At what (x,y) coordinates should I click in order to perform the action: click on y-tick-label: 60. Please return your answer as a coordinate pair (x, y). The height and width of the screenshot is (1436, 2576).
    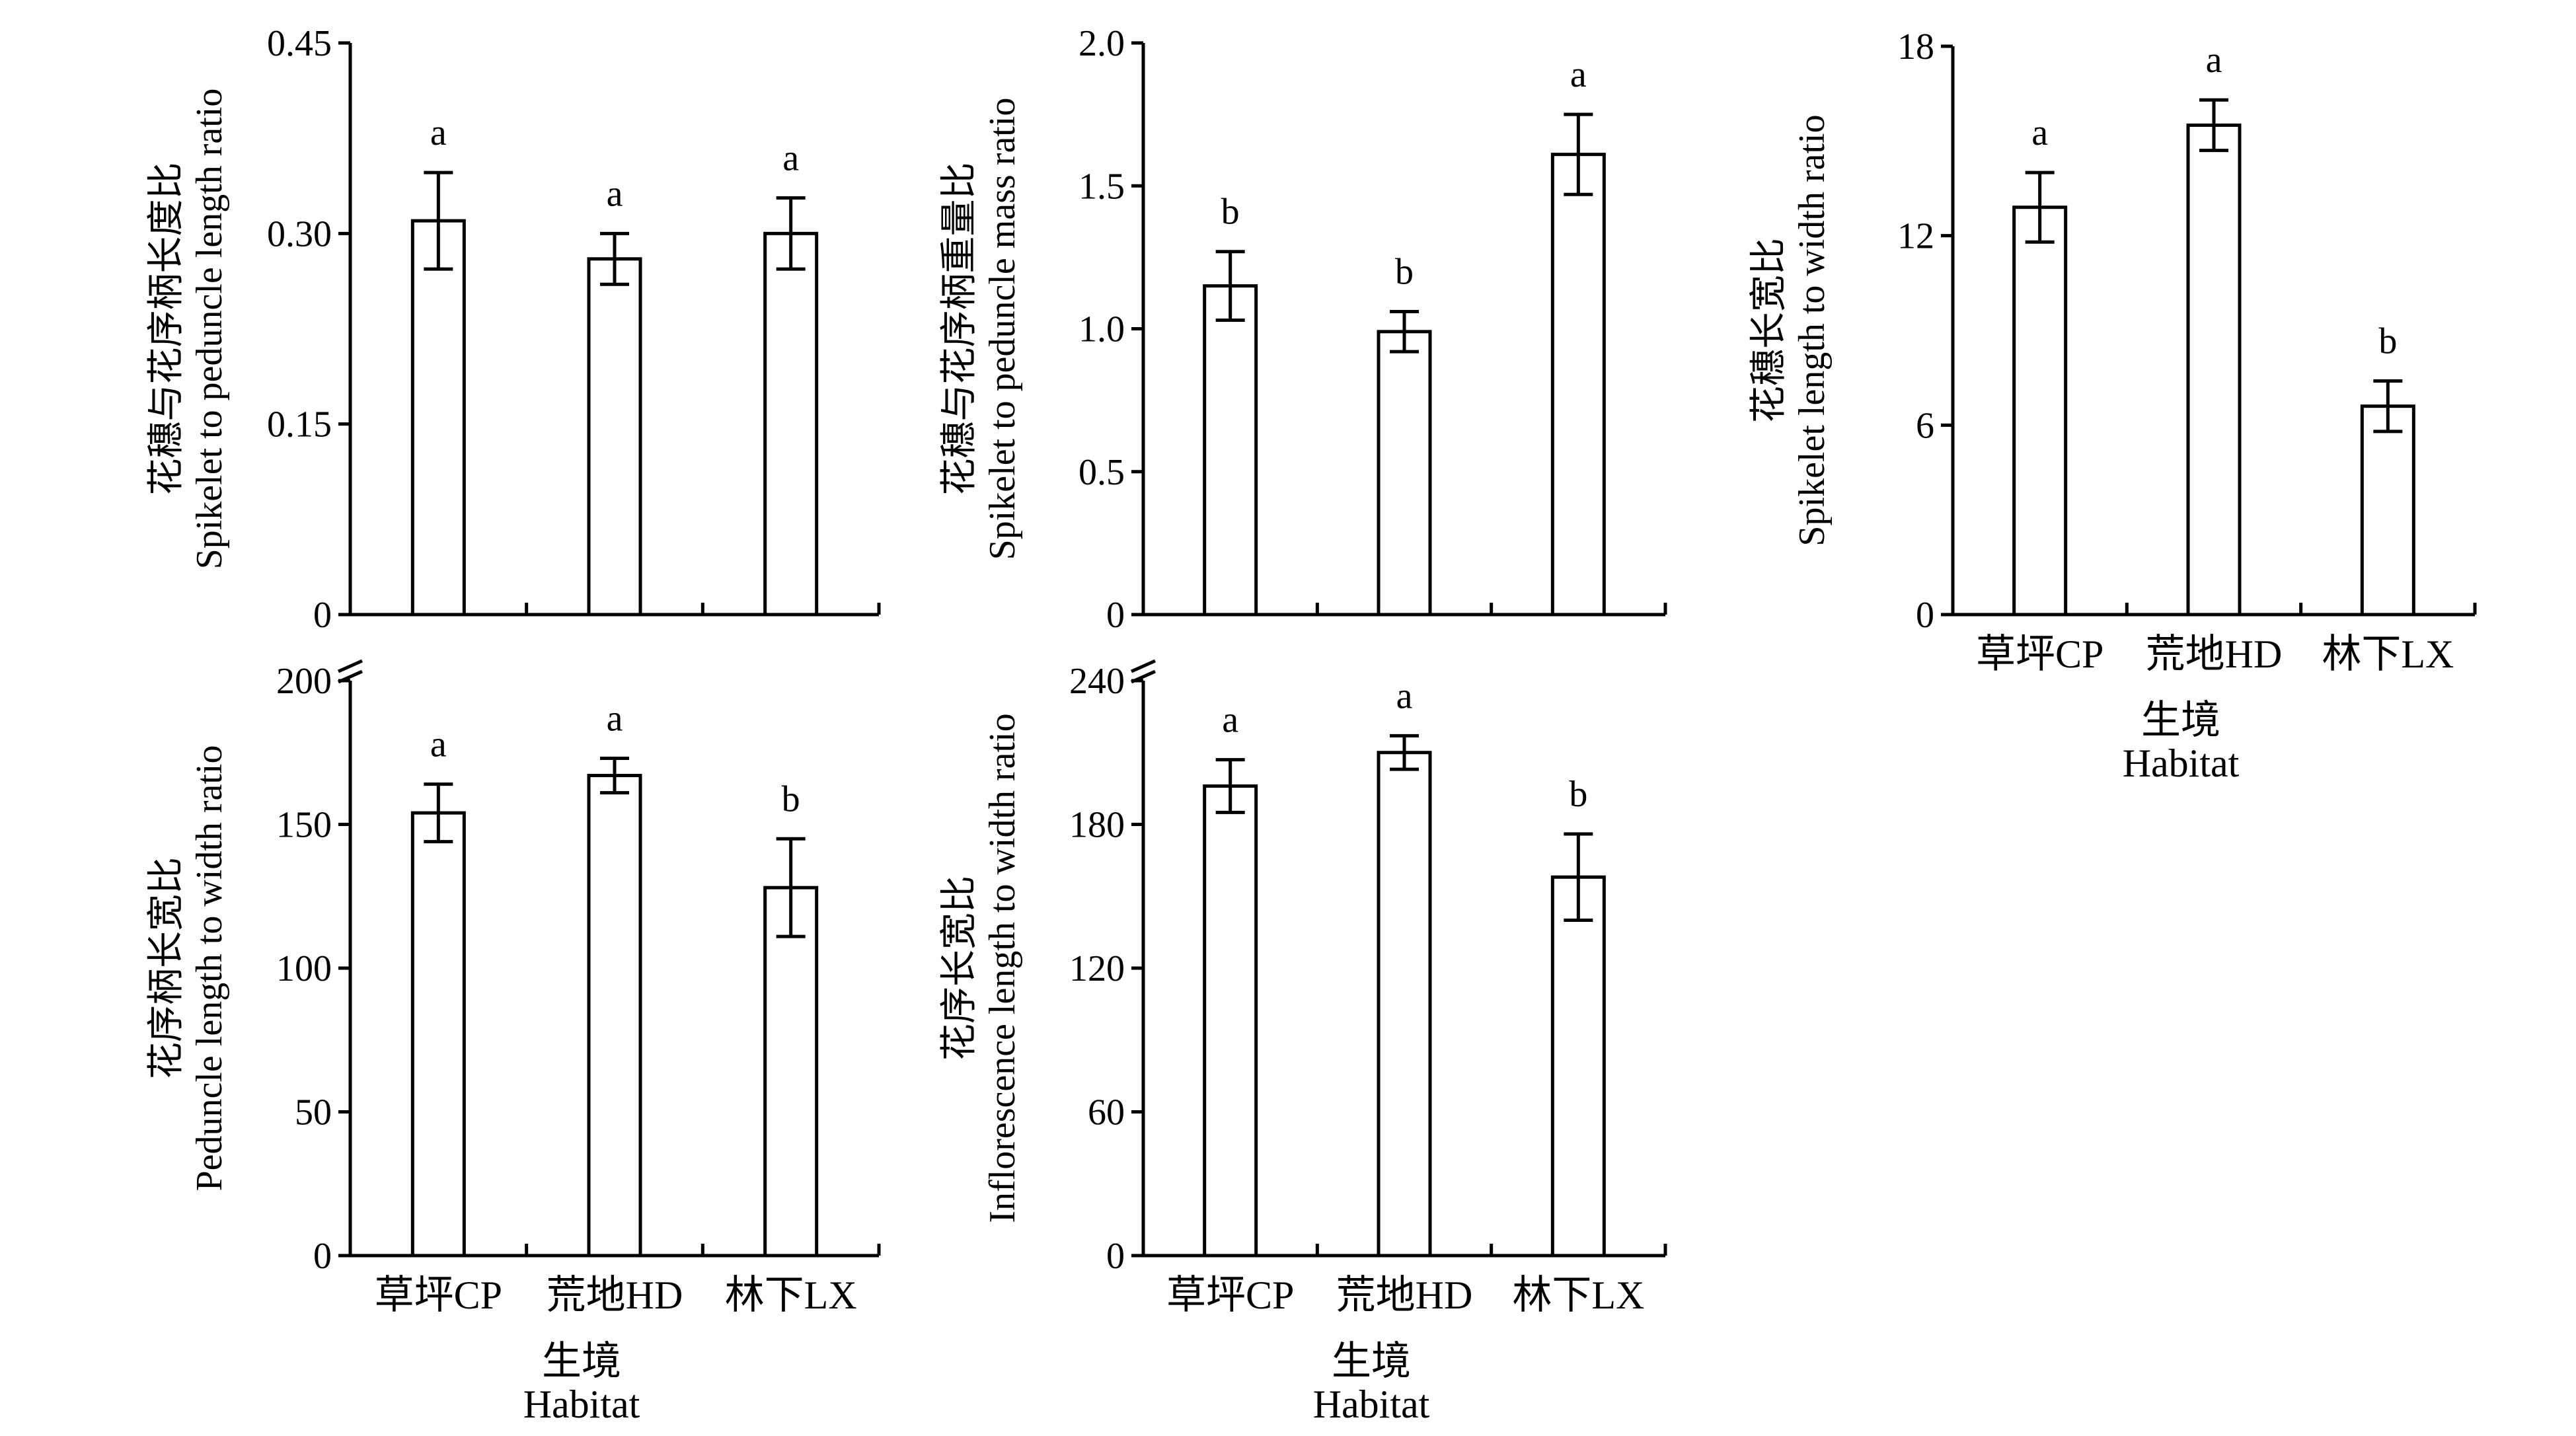
    Looking at the image, I should click on (1107, 1112).